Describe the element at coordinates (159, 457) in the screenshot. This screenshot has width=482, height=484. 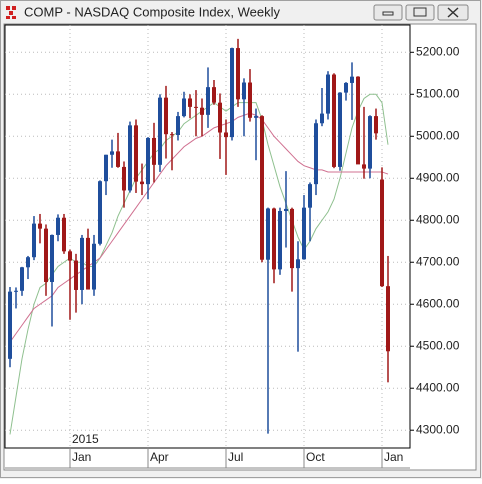
I see `x-tick-label: Apr` at that location.